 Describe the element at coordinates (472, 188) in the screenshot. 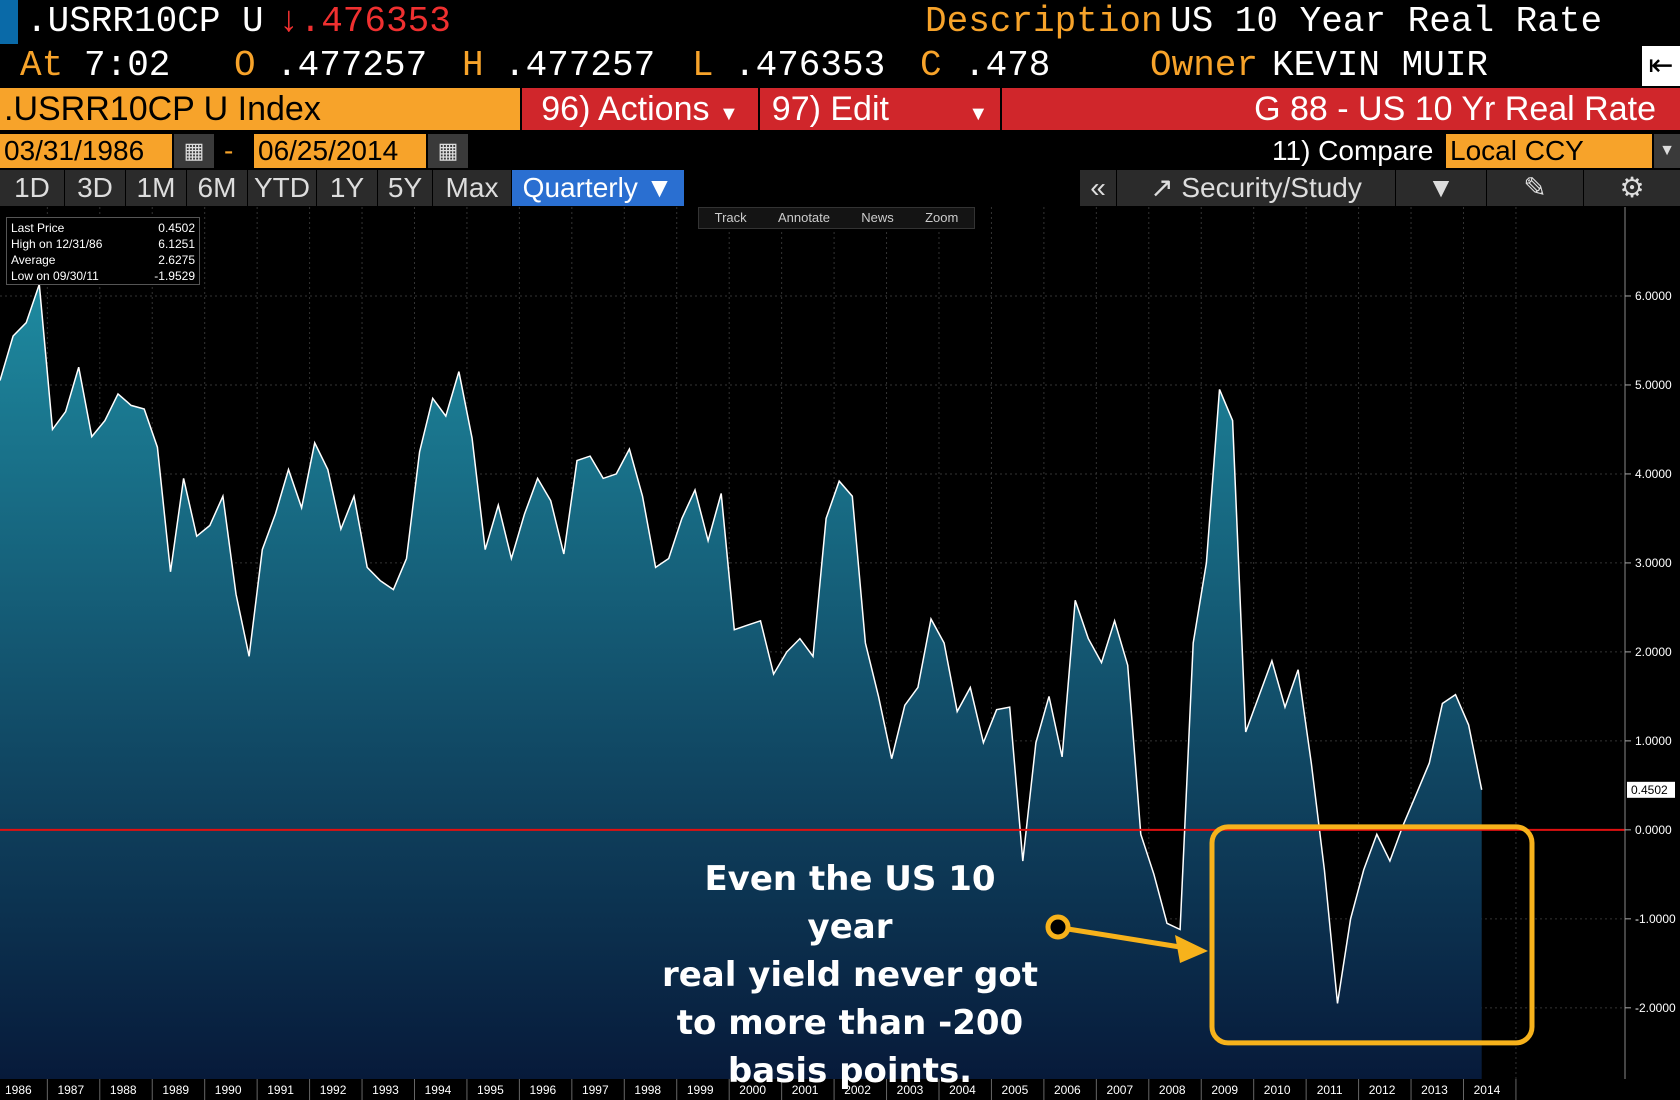

I see `range-max: Max` at that location.